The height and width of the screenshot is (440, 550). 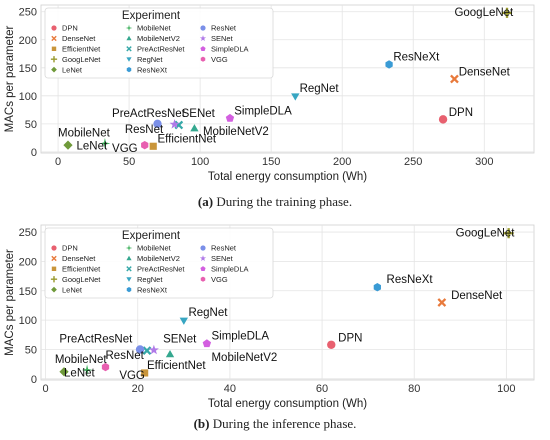 What do you see at coordinates (222, 38) in the screenshot?
I see `legend-entry-label: SENet` at bounding box center [222, 38].